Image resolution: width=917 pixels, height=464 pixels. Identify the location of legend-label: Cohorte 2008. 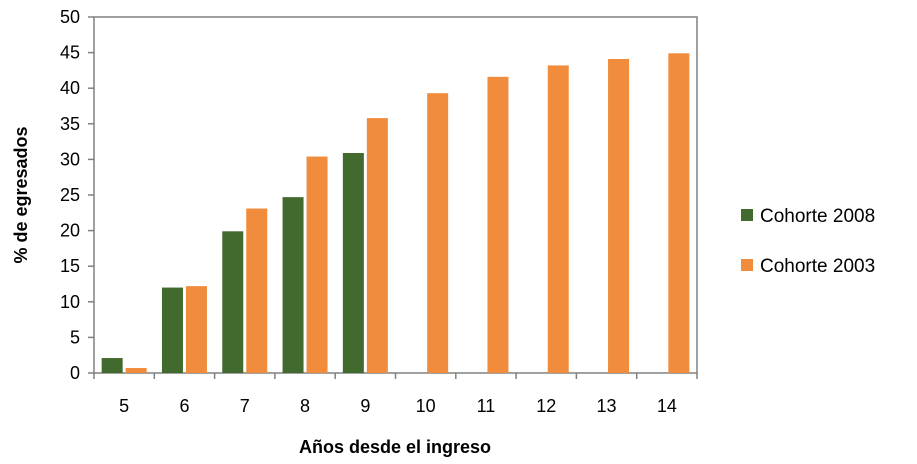
(817, 216).